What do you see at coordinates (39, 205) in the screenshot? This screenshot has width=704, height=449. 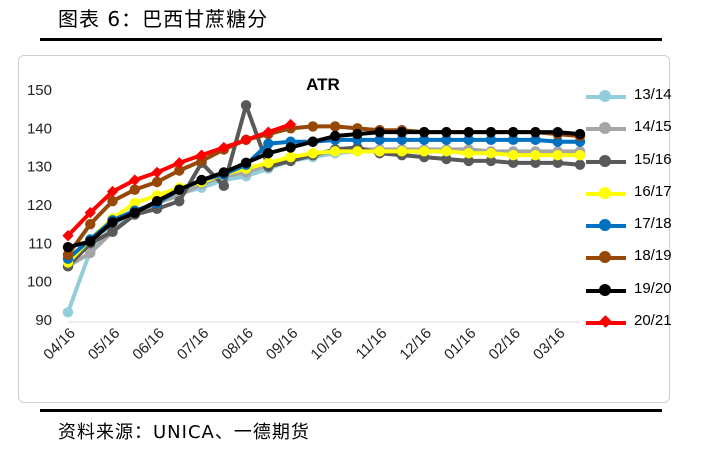 I see `y-tick-label: 120` at bounding box center [39, 205].